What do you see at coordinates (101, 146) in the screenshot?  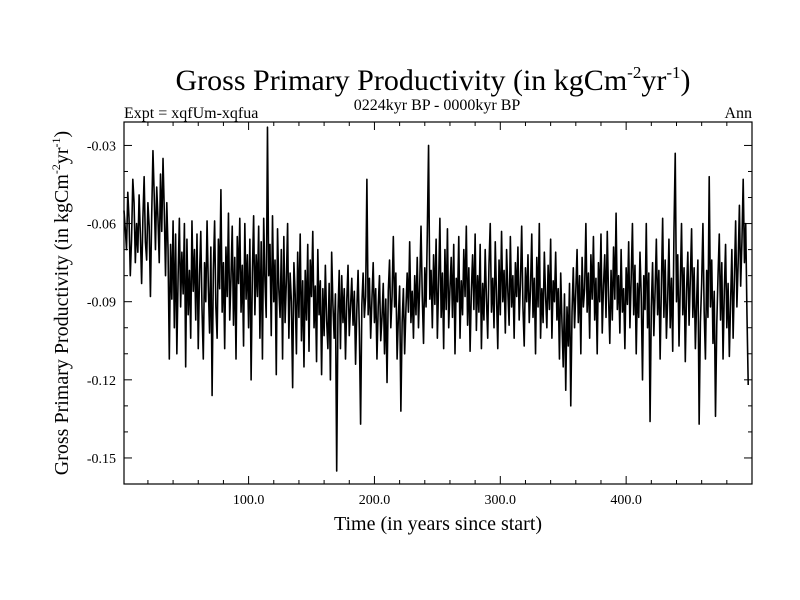 I see `y-tick-label: -0.03` at bounding box center [101, 146].